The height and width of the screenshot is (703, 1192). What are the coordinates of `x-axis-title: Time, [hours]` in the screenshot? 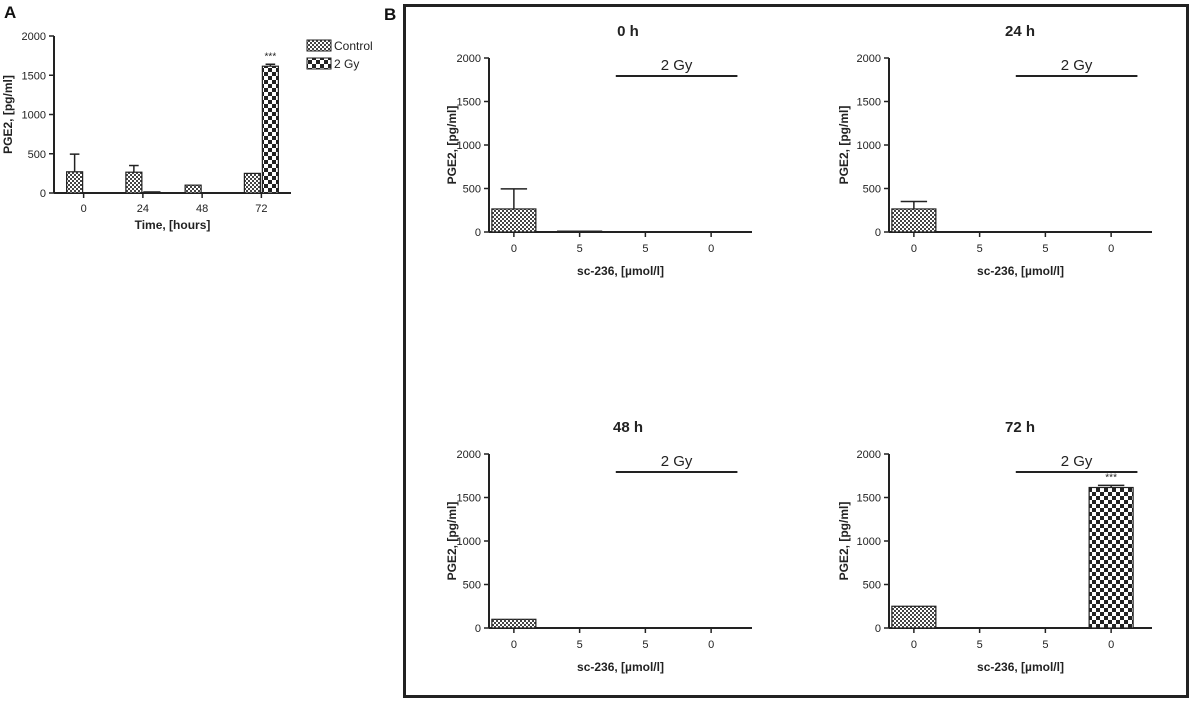 It's located at (173, 225).